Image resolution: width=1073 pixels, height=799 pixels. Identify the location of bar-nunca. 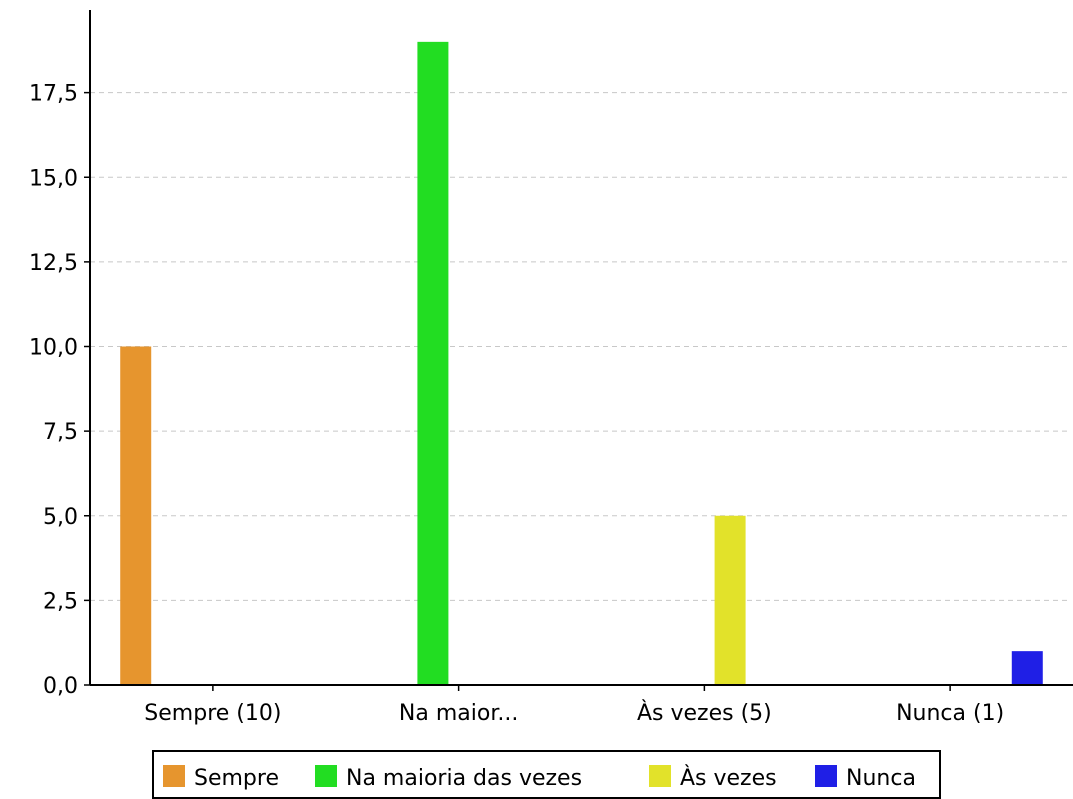
(1027, 668).